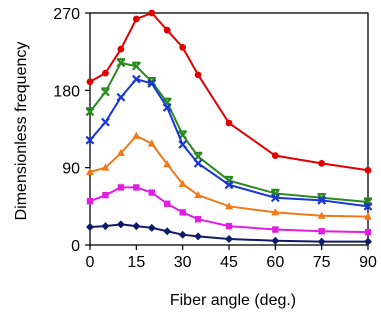 Image resolution: width=381 pixels, height=329 pixels. I want to click on x-tick-label: 45, so click(229, 262).